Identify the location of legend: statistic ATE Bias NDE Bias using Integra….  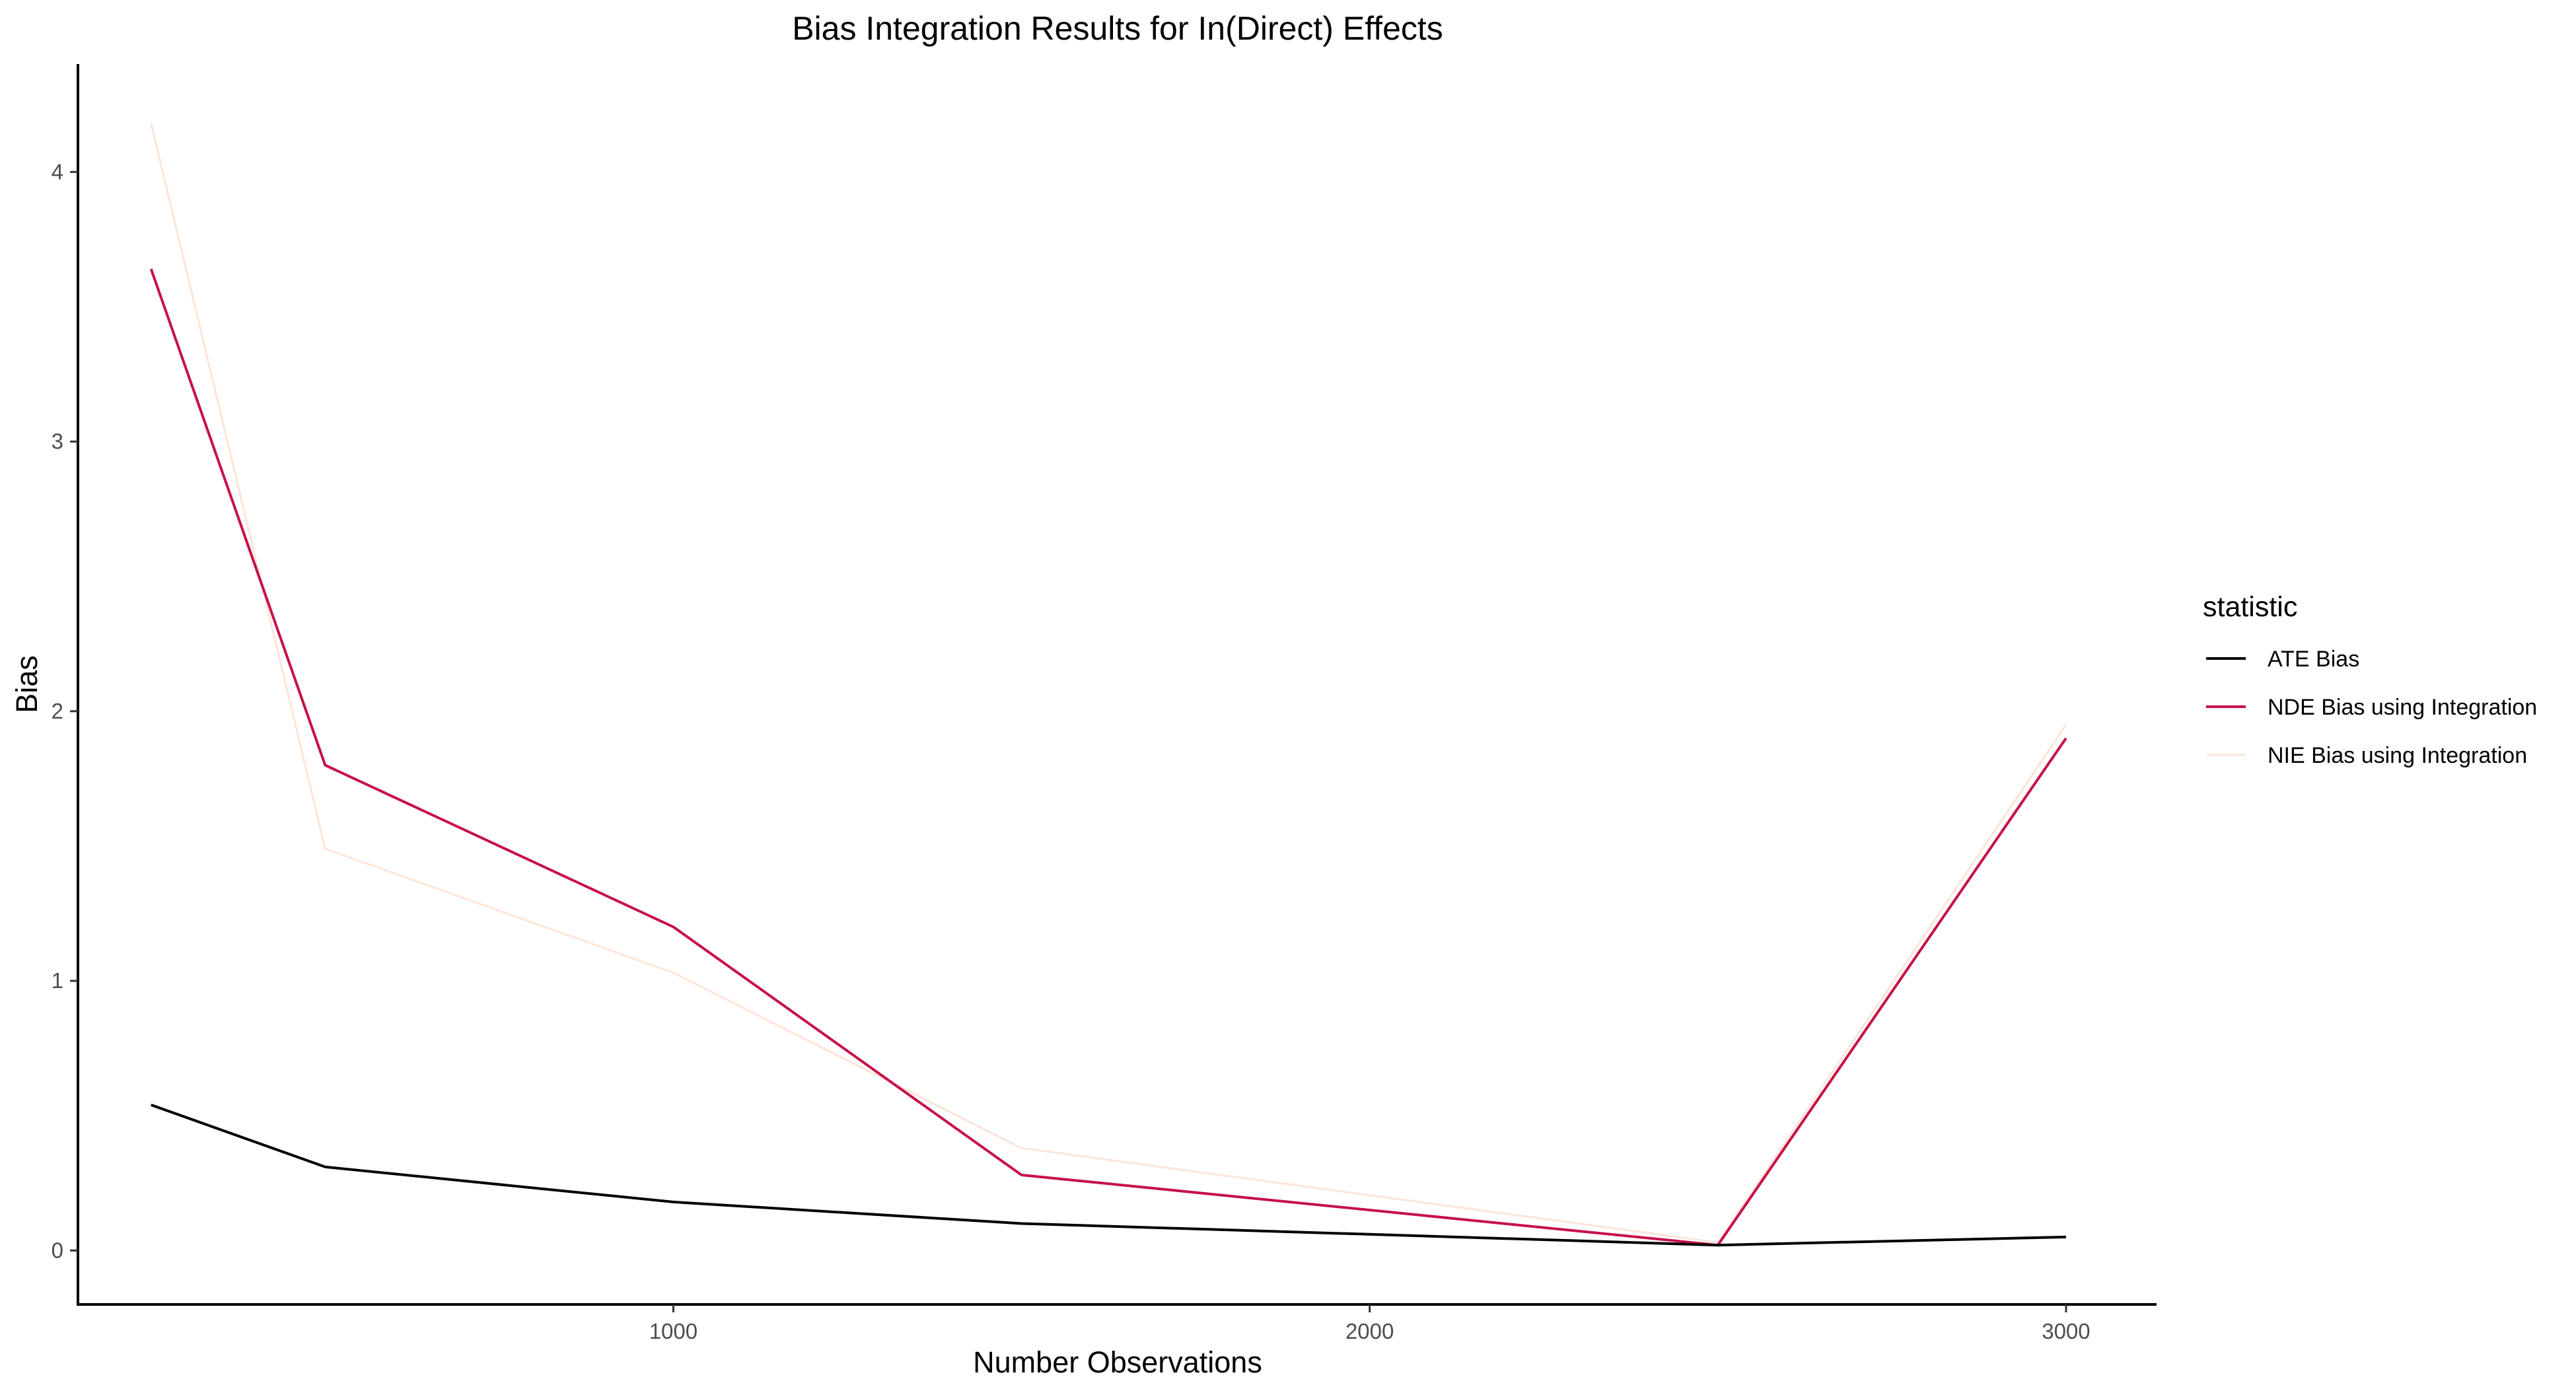
(2370, 679).